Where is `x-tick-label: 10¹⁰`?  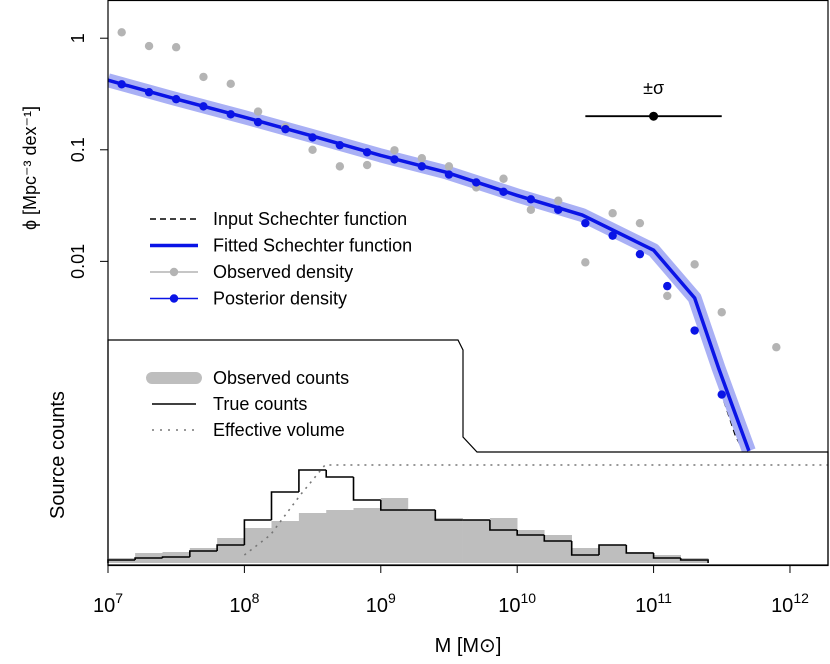
x-tick-label: 10¹⁰ is located at coordinates (517, 603).